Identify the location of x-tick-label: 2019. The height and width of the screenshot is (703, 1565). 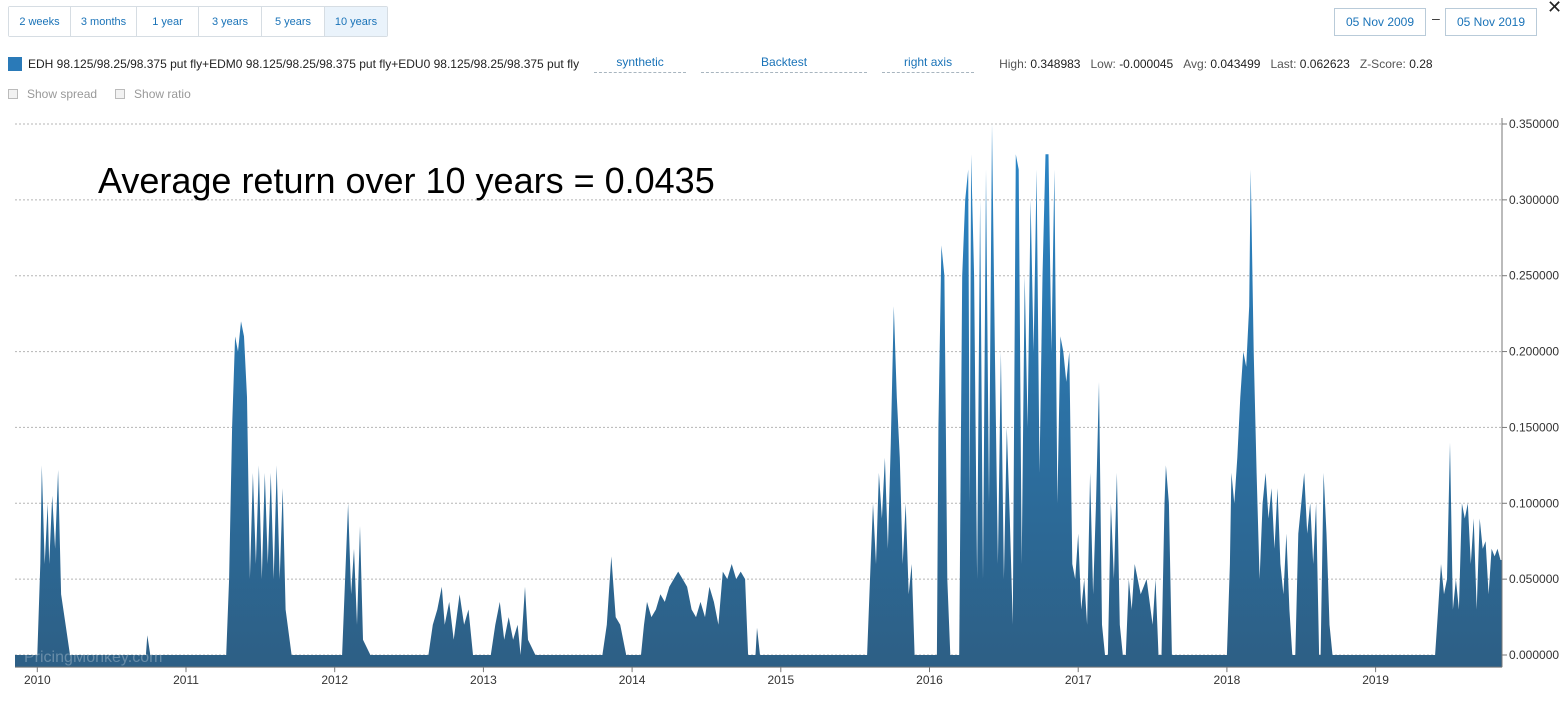
(1375, 680).